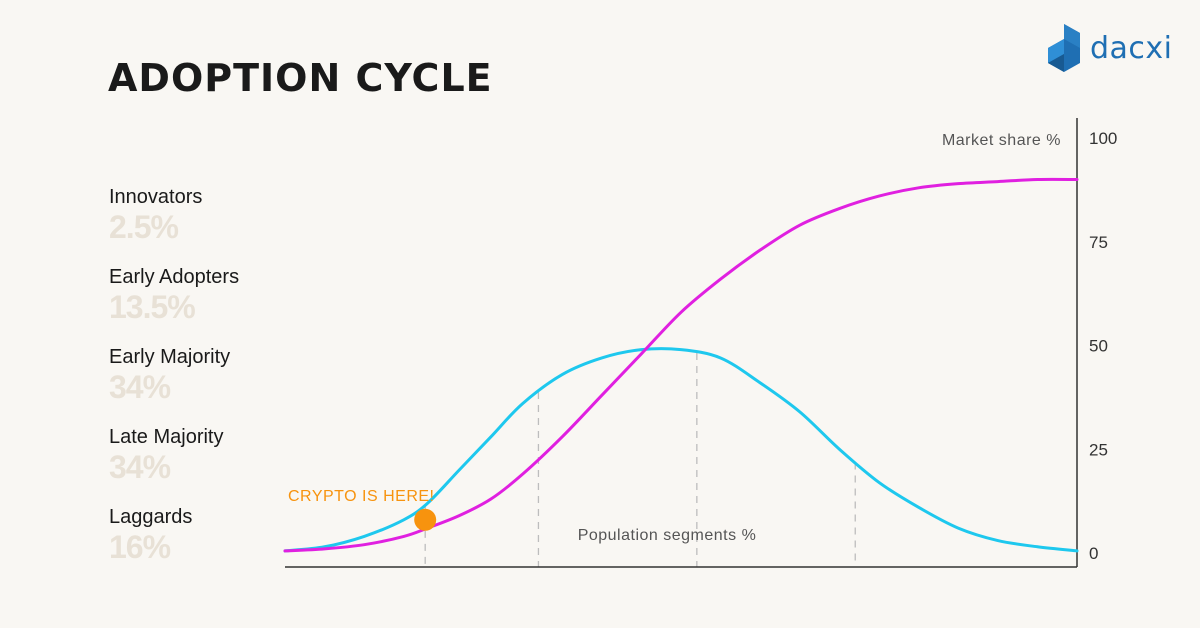 This screenshot has width=1200, height=628. I want to click on dacxi-logo: dacxi, so click(1109, 48).